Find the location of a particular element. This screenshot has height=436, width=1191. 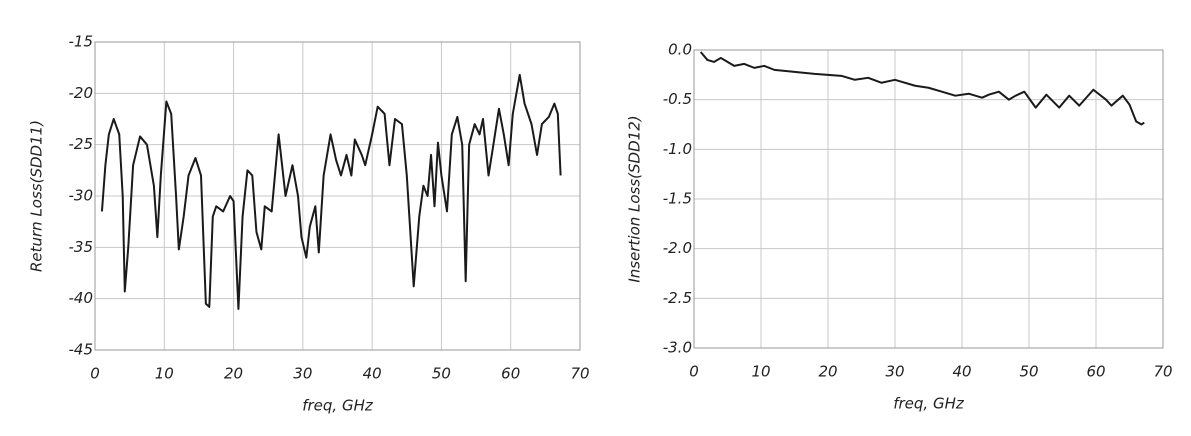

y-tick-label: -1.0 is located at coordinates (677, 149).